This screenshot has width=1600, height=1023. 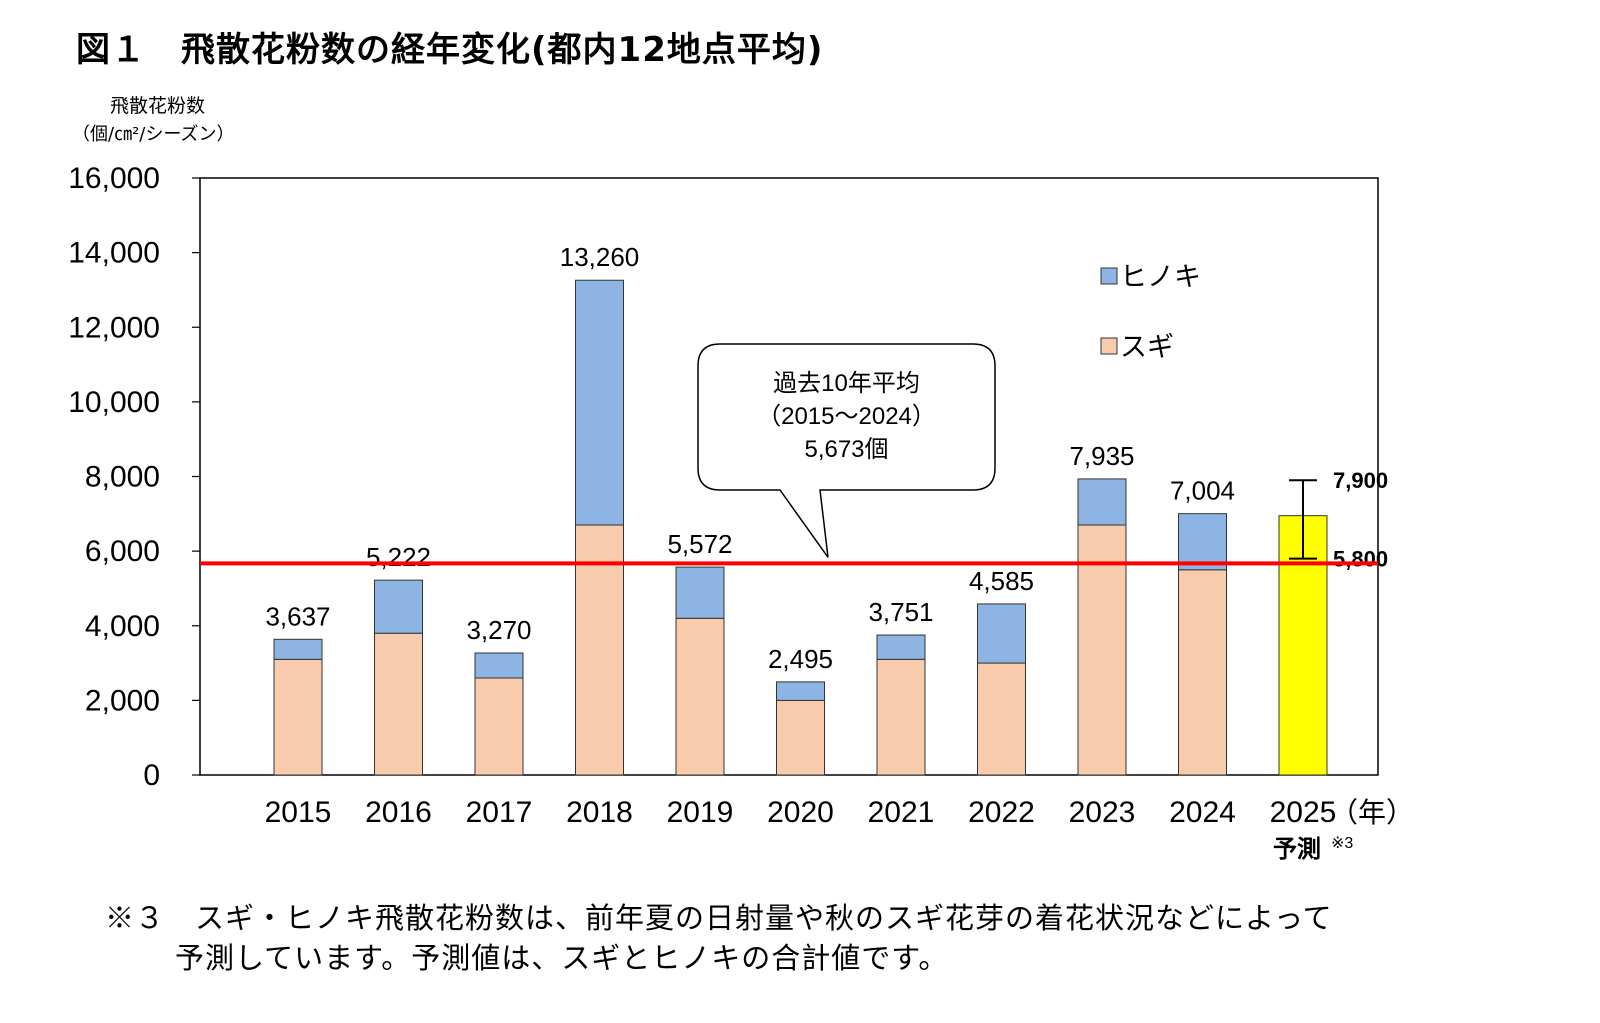 I want to click on bar-total-label: 7,004, so click(x=1202, y=491).